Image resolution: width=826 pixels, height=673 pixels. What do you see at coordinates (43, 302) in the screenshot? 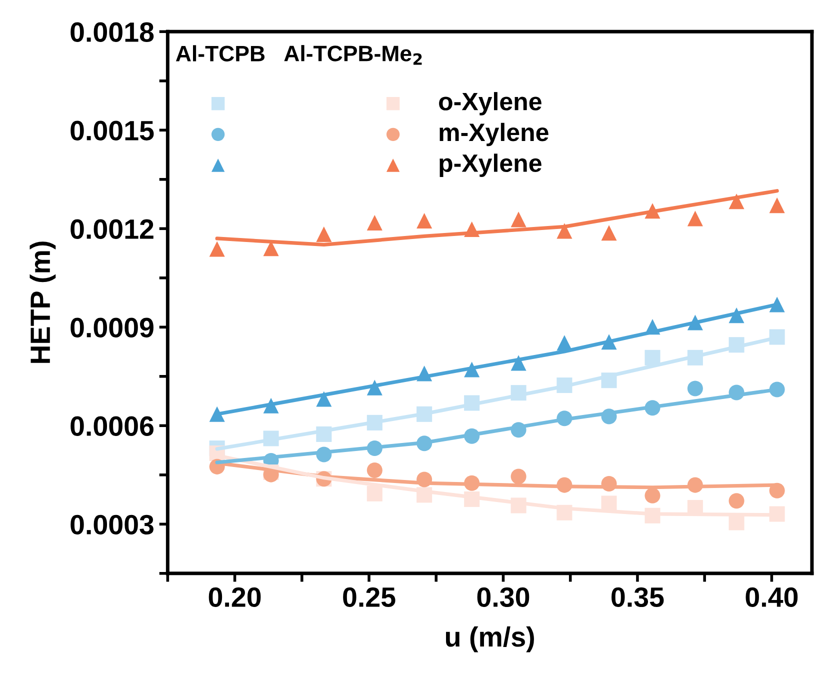
I see `y-axis-title: HETP (m)` at bounding box center [43, 302].